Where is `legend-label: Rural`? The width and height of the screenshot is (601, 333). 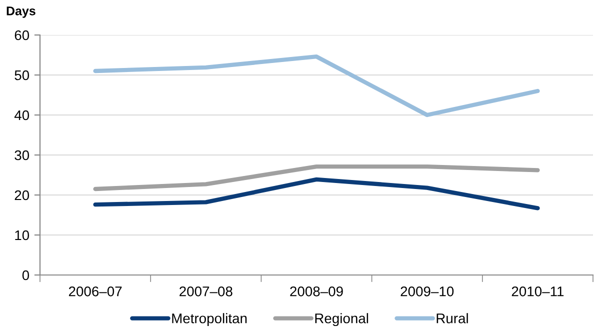 legend-label: Rural is located at coordinates (452, 318).